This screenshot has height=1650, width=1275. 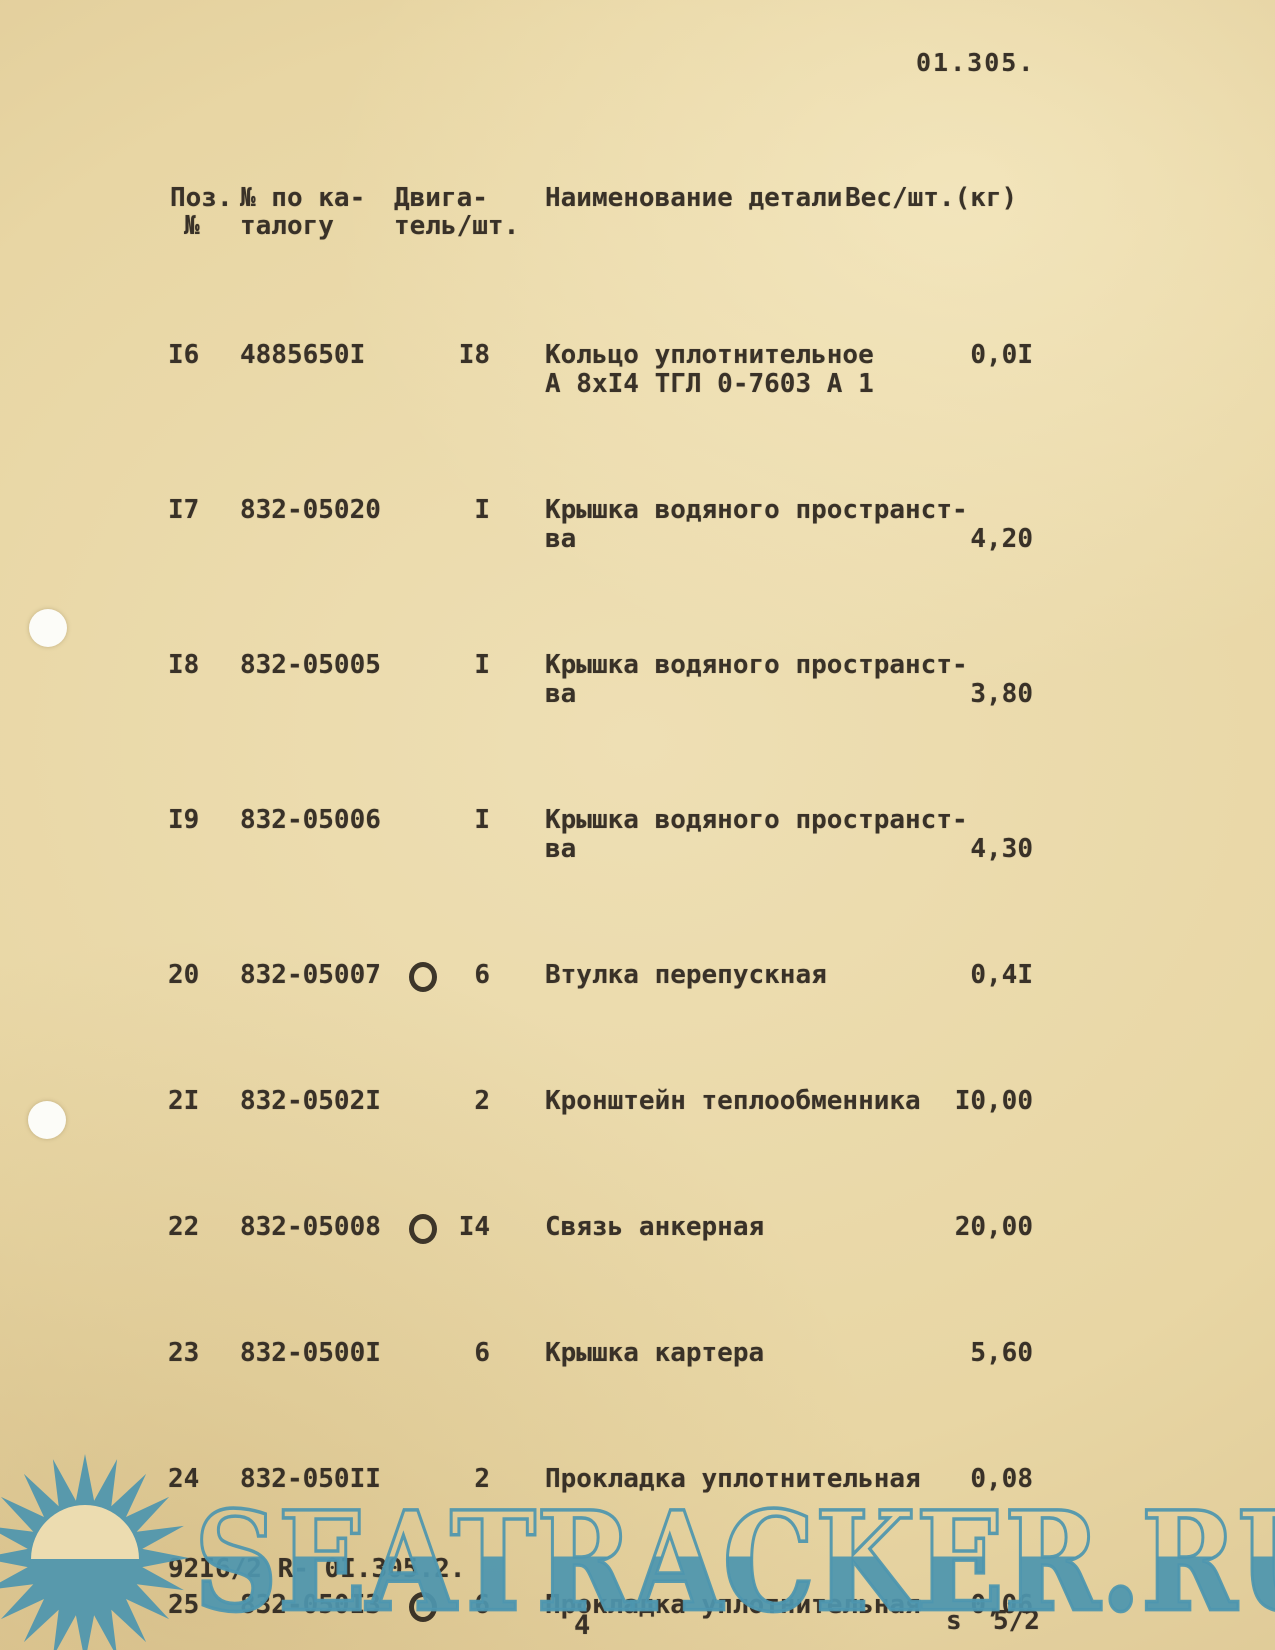 I want to click on catalog-cell: 832-0502I, so click(x=310, y=1101).